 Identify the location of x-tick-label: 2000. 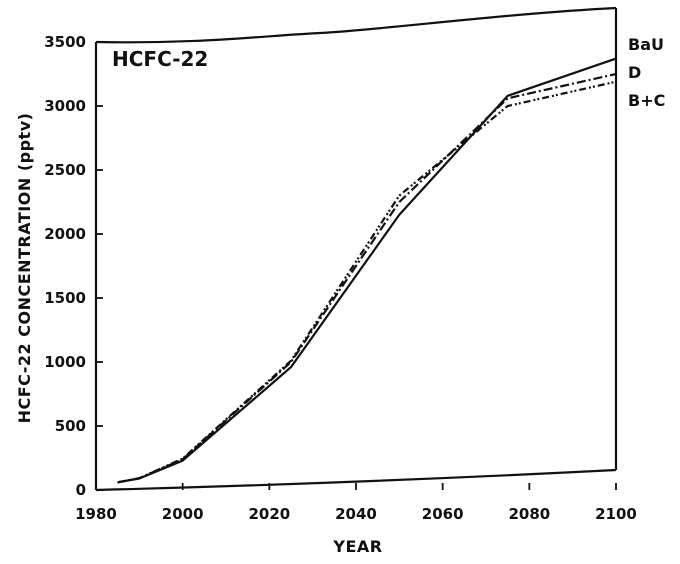
(183, 514).